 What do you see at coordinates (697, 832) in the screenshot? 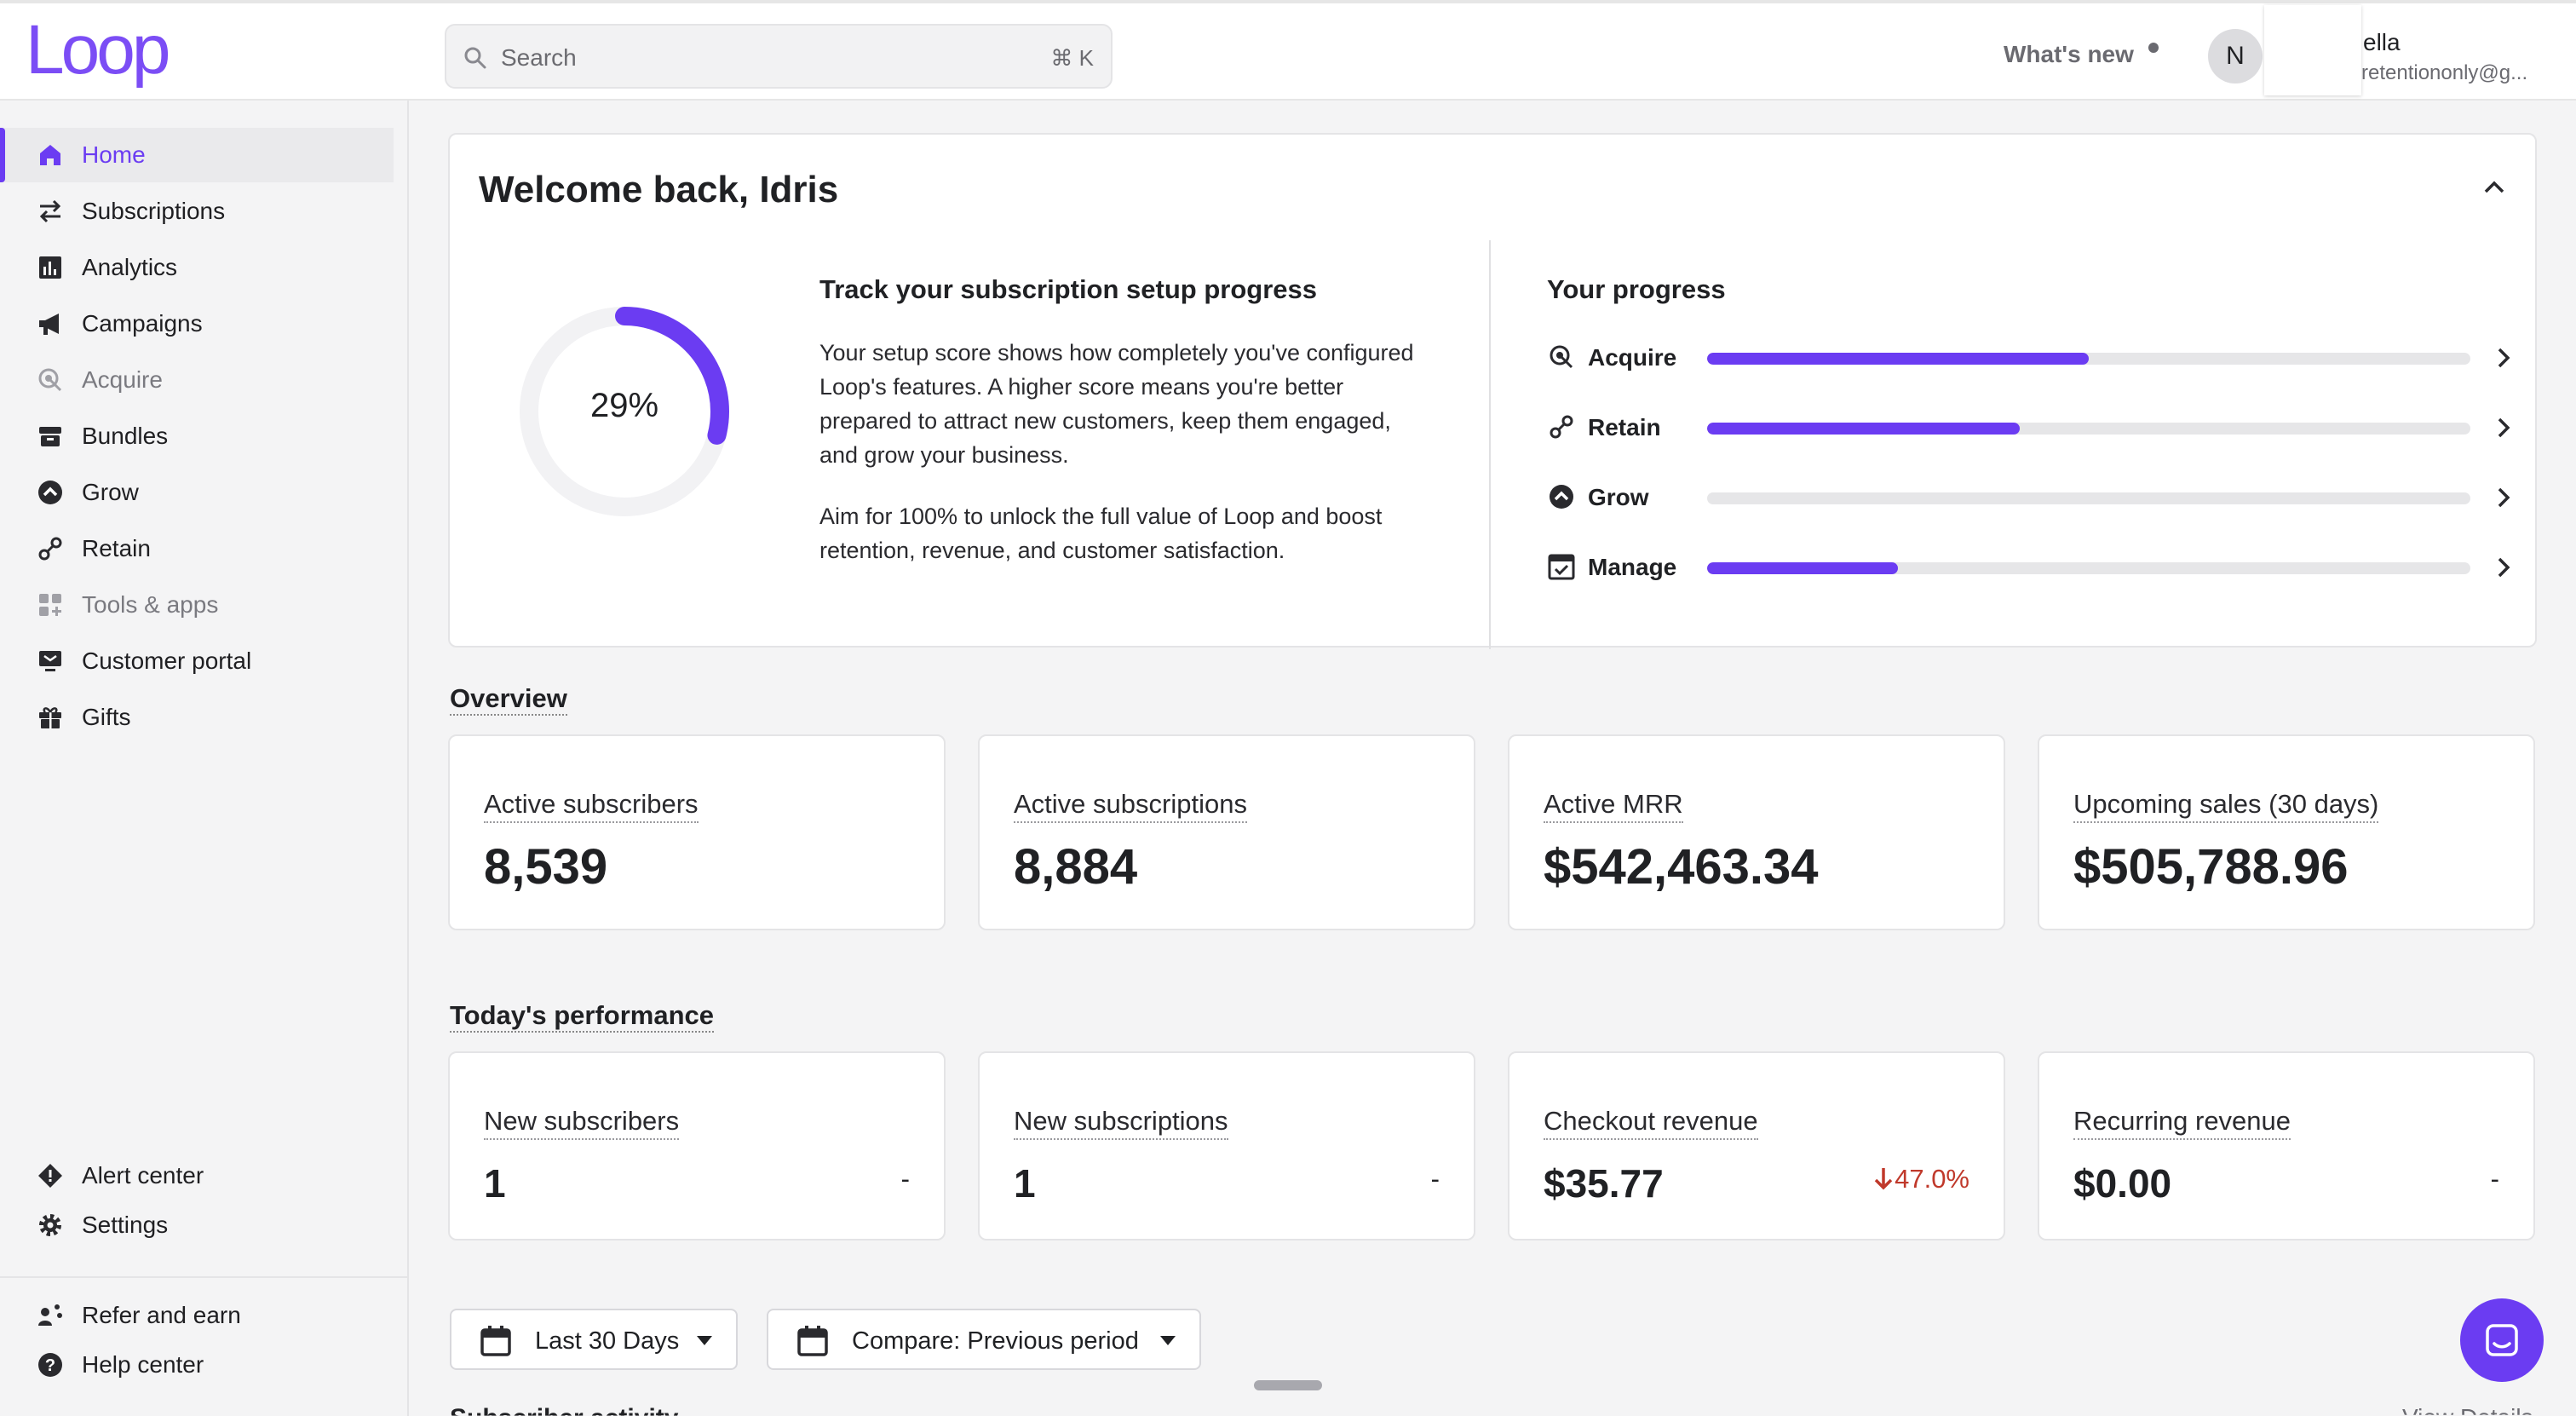
I see `stat-card-active-subscribers: Active subscribers 8,539` at bounding box center [697, 832].